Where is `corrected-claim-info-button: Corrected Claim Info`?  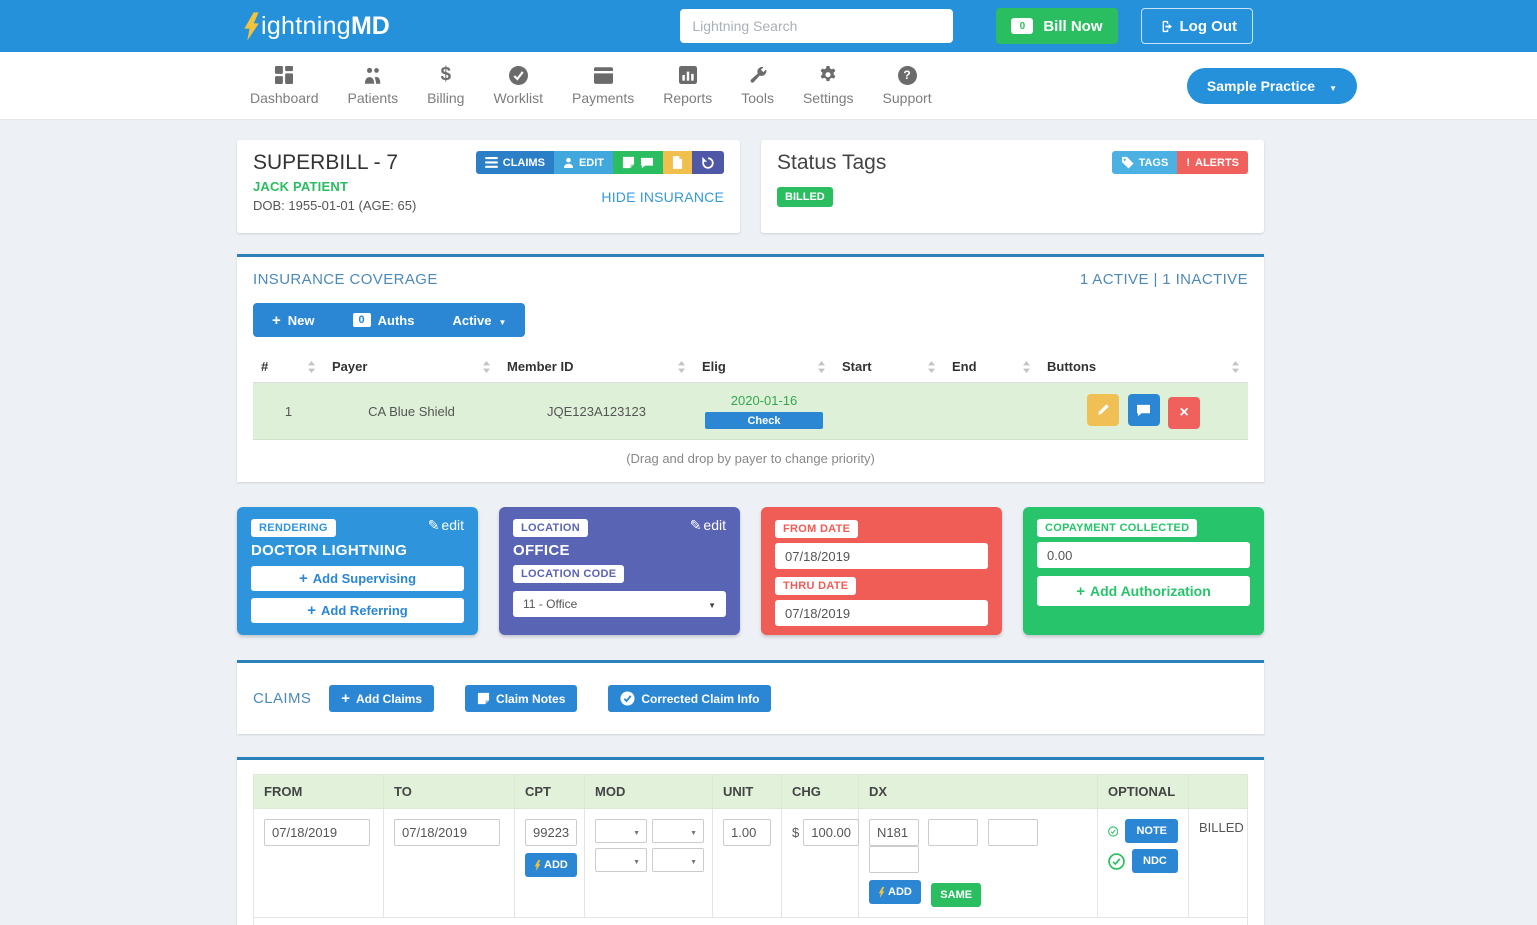 corrected-claim-info-button: Corrected Claim Info is located at coordinates (690, 698).